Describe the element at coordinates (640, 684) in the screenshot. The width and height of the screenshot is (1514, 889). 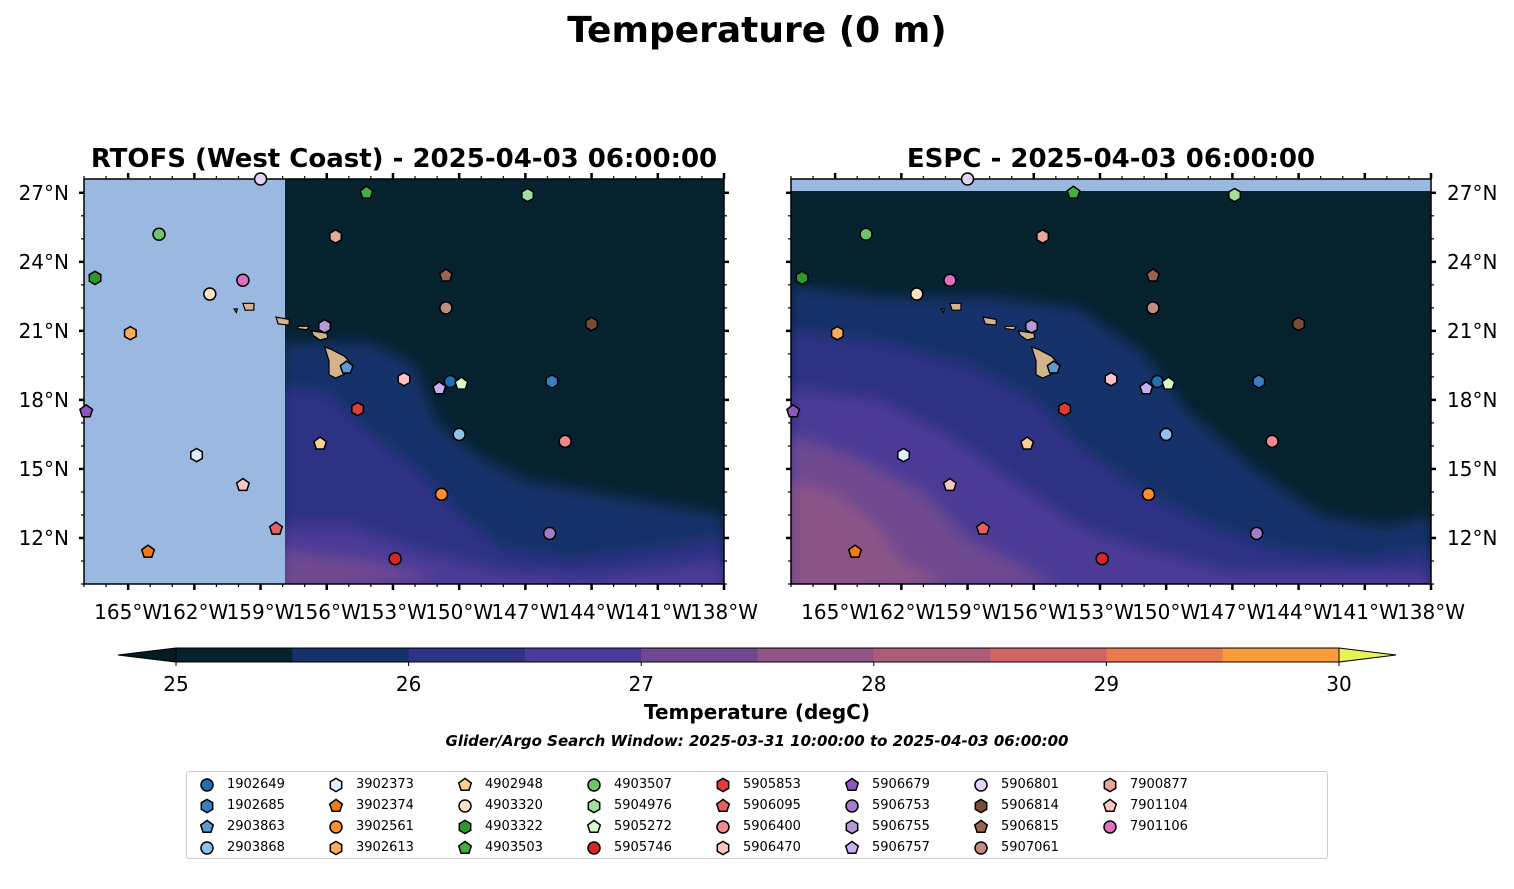
I see `colorbar-tick-label: 27` at that location.